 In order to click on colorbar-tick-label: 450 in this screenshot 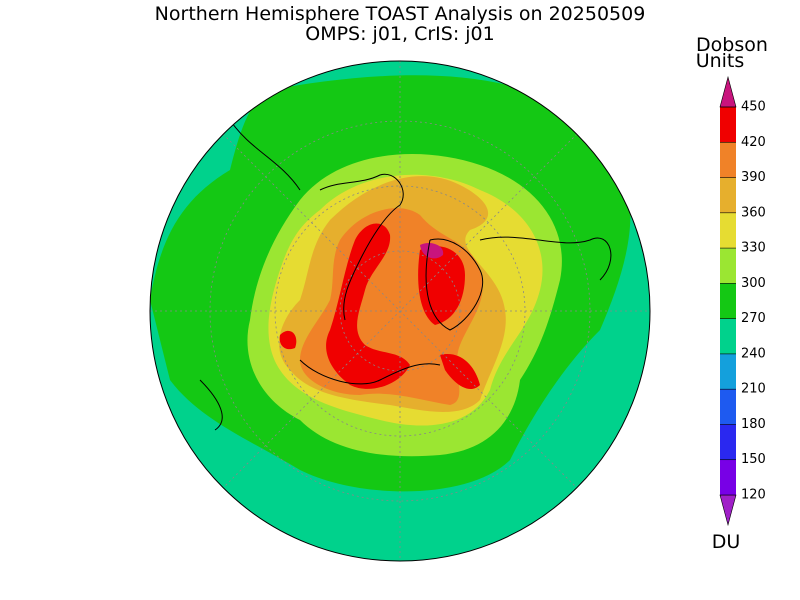, I will do `click(753, 107)`.